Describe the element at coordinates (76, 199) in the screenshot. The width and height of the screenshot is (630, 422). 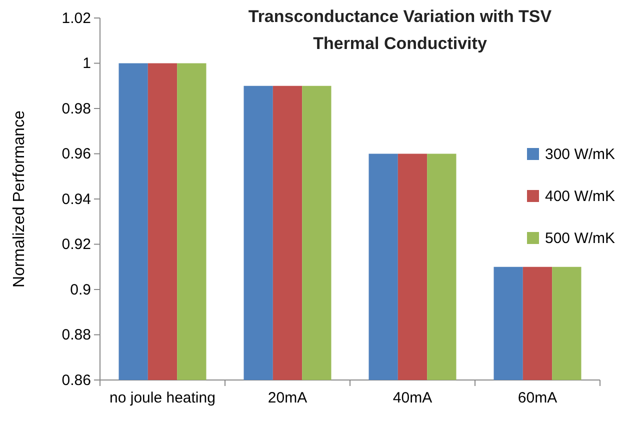
I see `y-tick-label: 0.94` at that location.